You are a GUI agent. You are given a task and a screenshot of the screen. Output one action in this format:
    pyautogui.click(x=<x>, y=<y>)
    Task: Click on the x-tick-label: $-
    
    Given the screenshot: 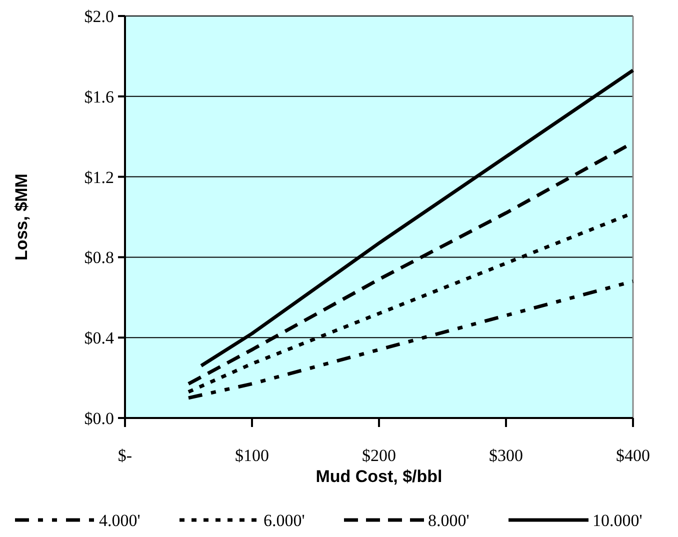 What is the action you would take?
    pyautogui.click(x=125, y=455)
    